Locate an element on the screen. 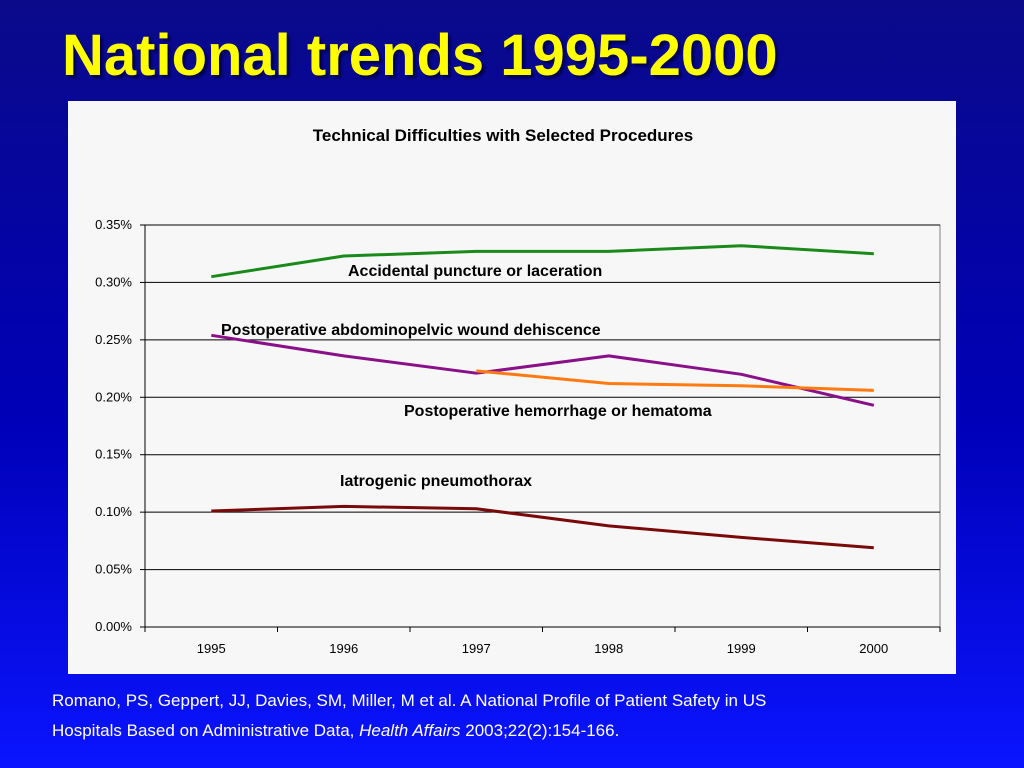 The image size is (1024, 768). x-tick-label: 1996 is located at coordinates (343, 648).